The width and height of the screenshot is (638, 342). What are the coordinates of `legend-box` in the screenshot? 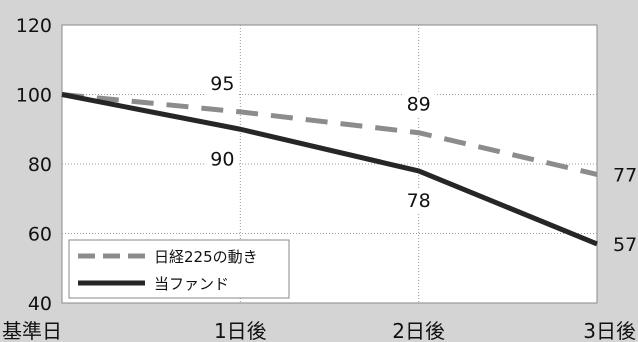 It's located at (179, 269).